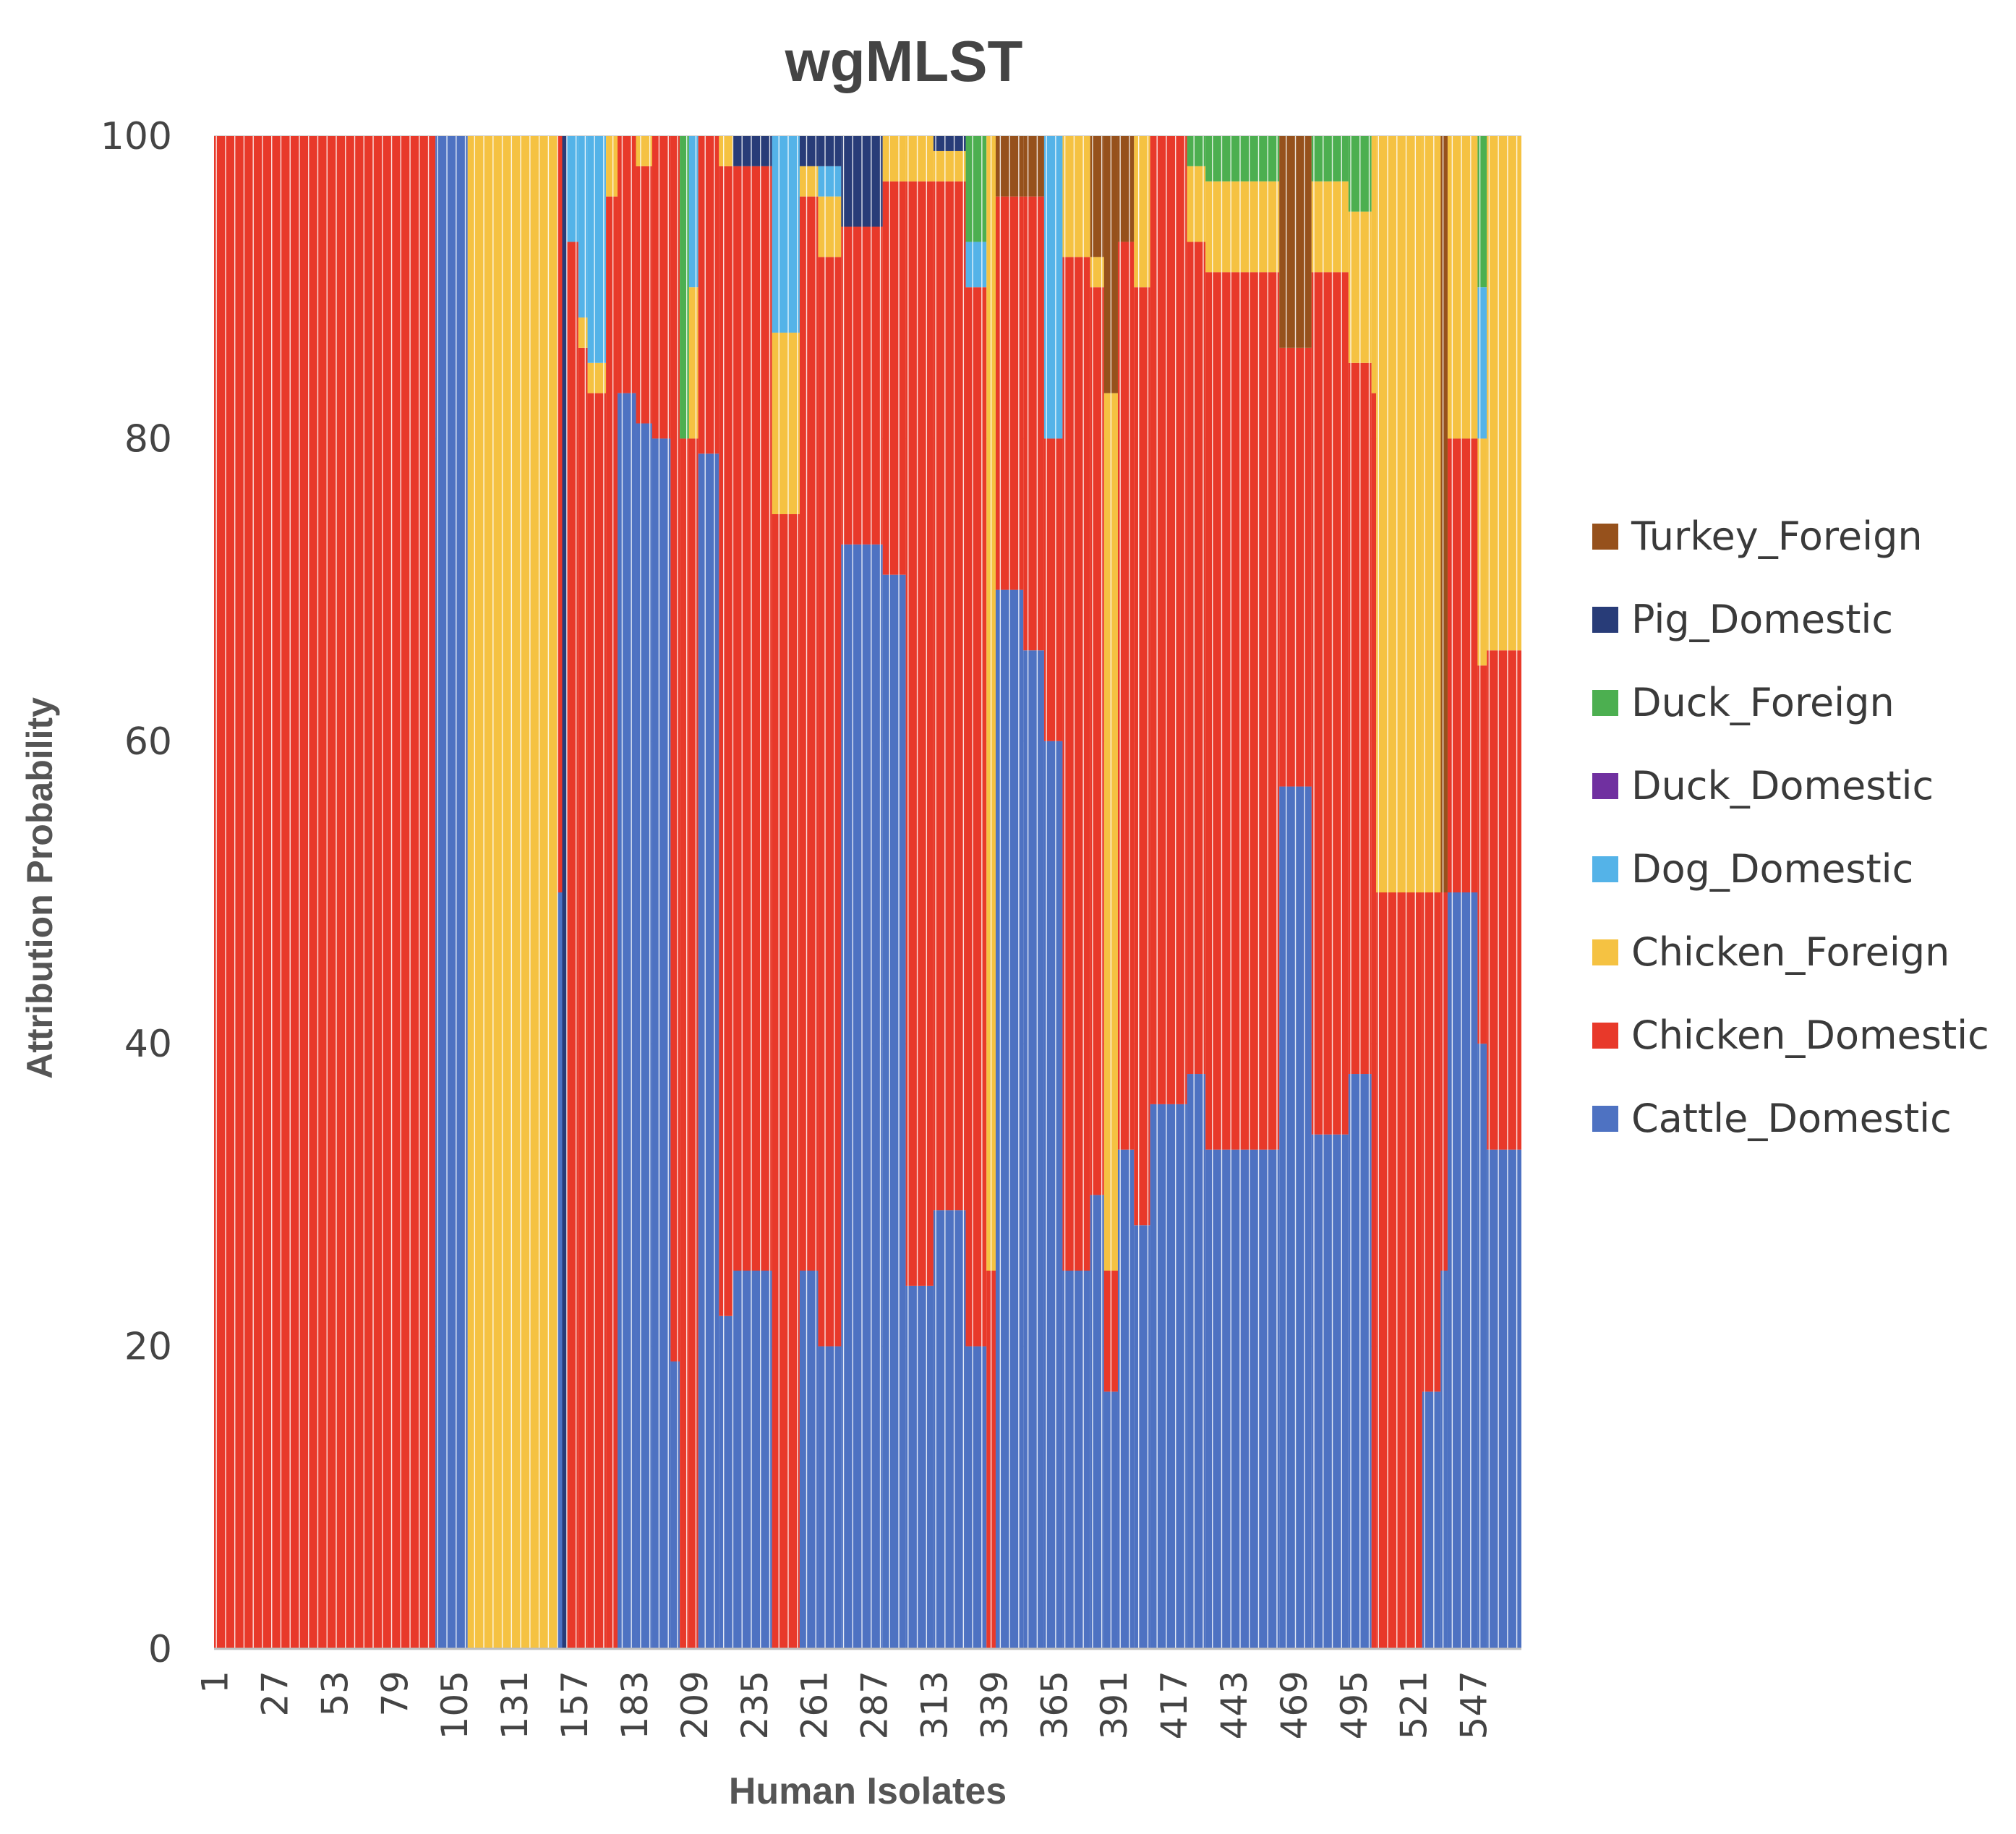  I want to click on legend-label: Cattle_Domestic, so click(1791, 1118).